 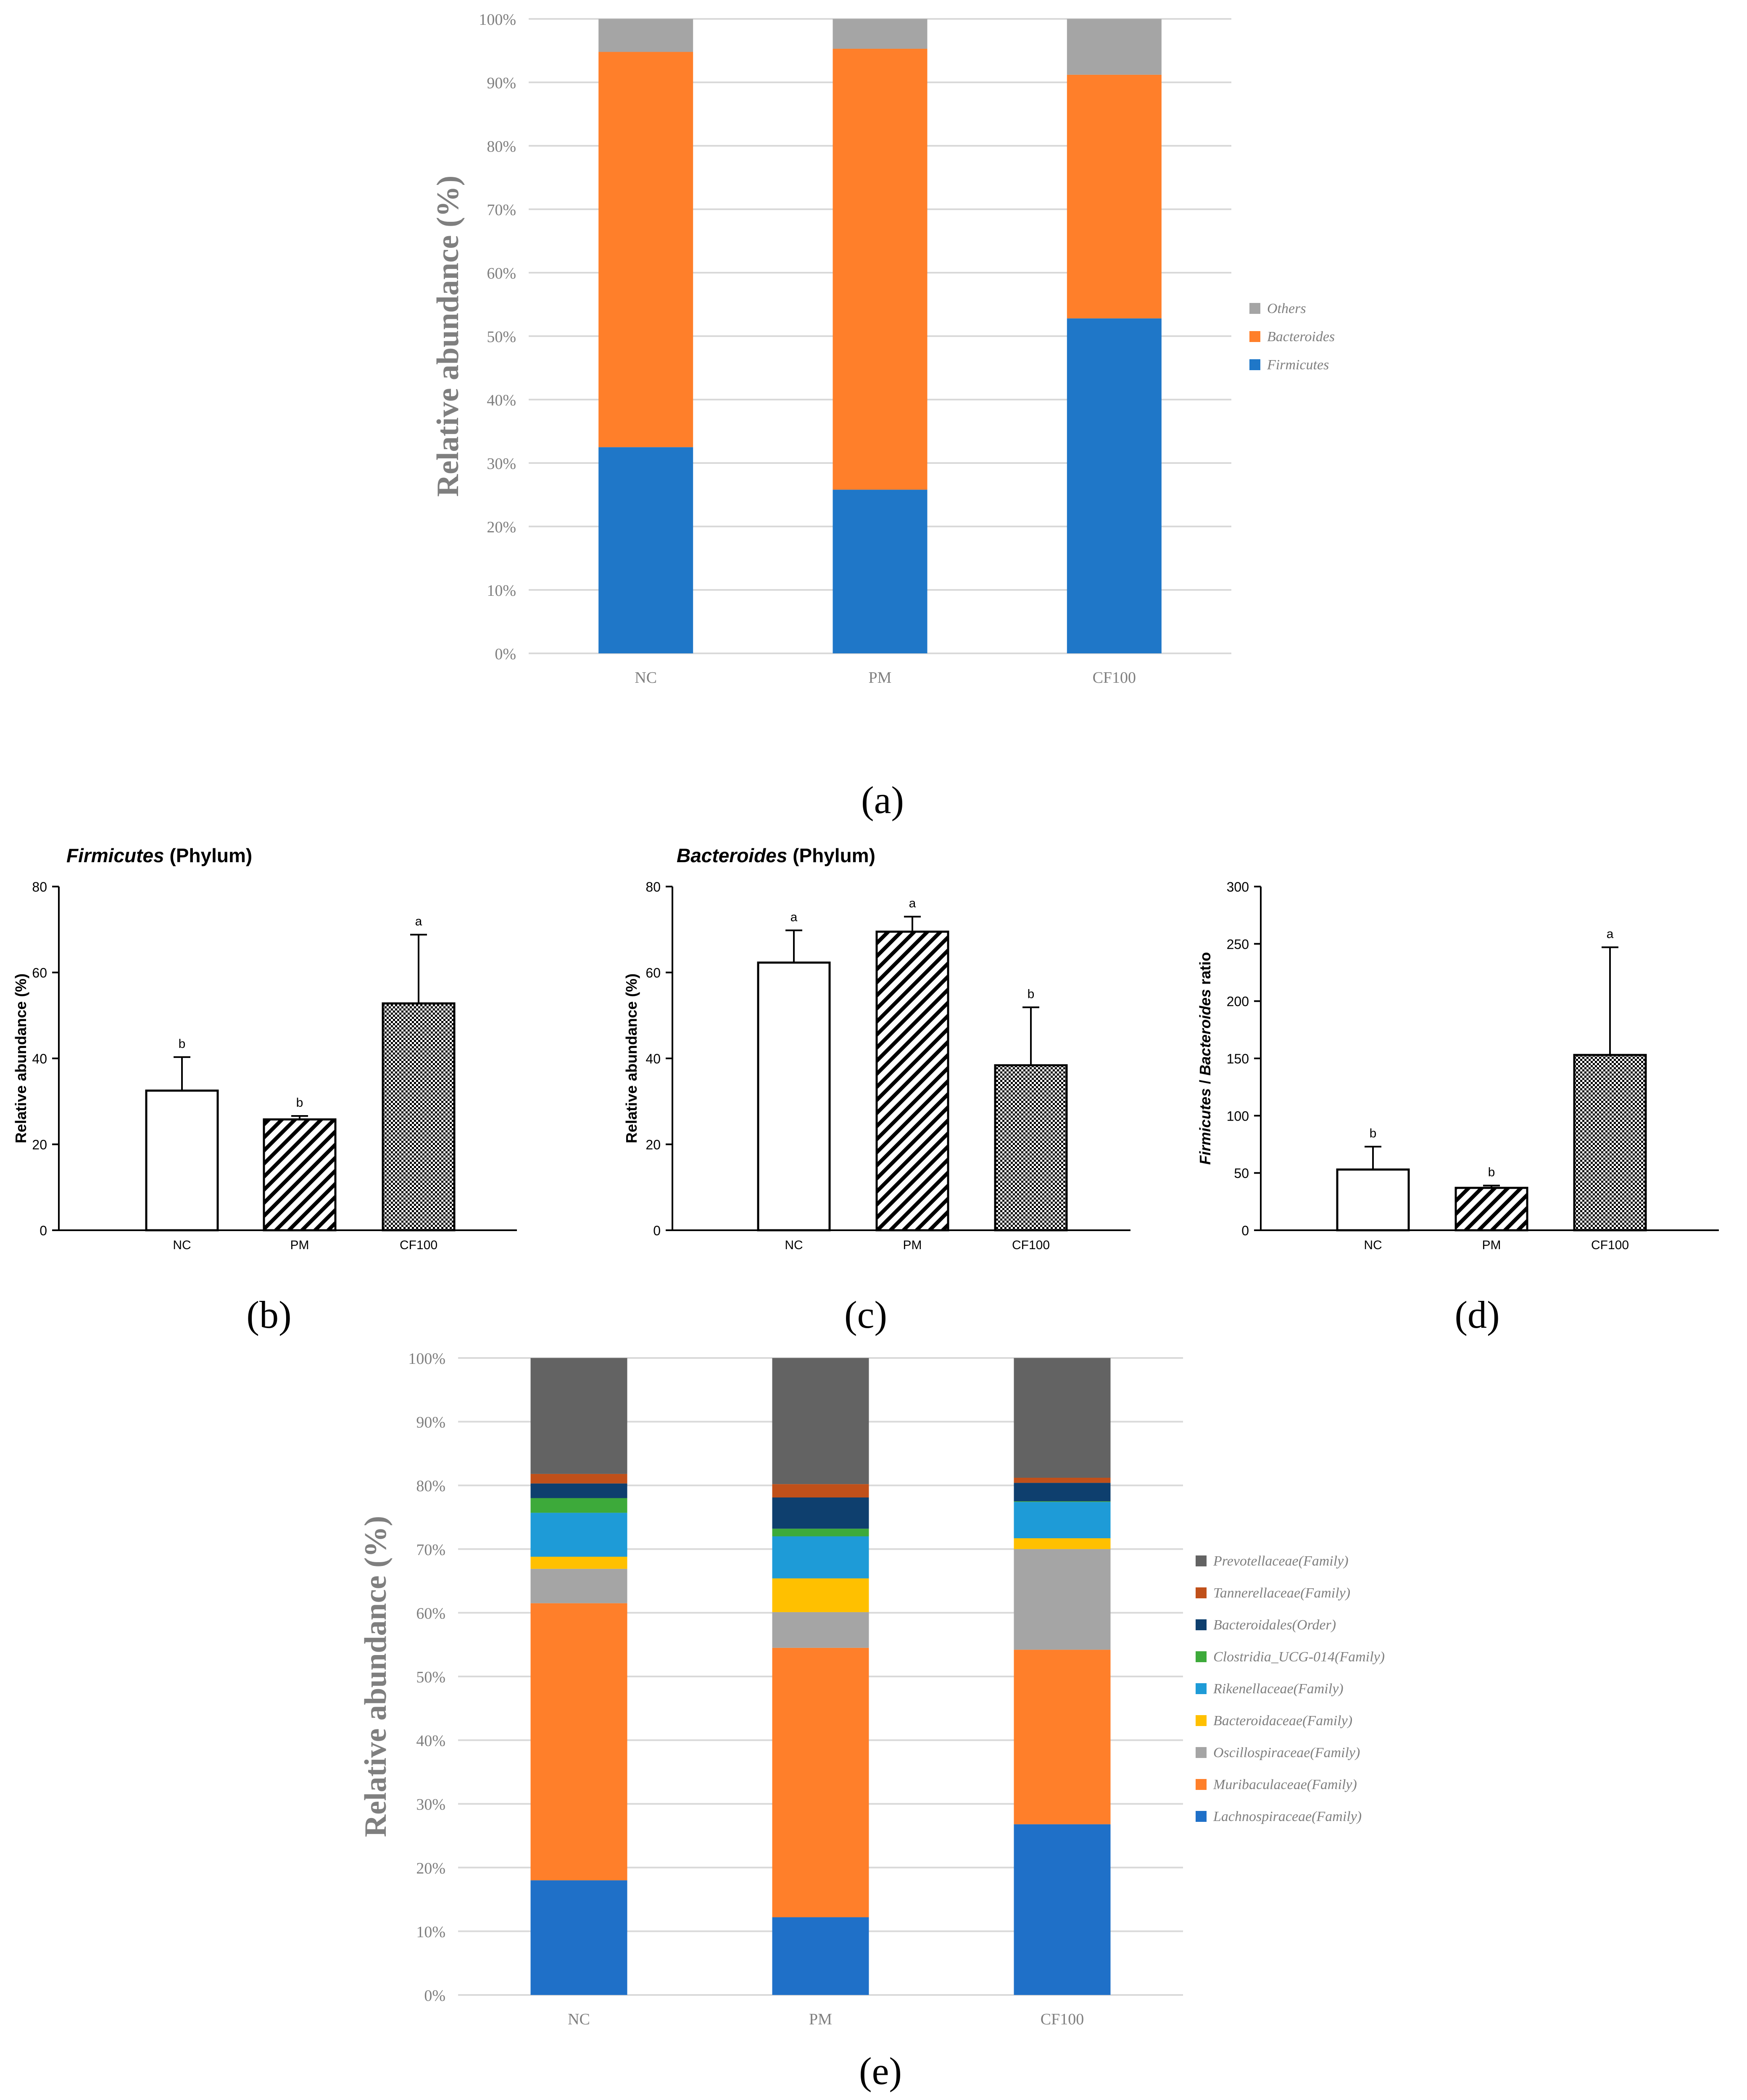 I want to click on bar-segment-bacteroides-cf100, so click(x=1115, y=196).